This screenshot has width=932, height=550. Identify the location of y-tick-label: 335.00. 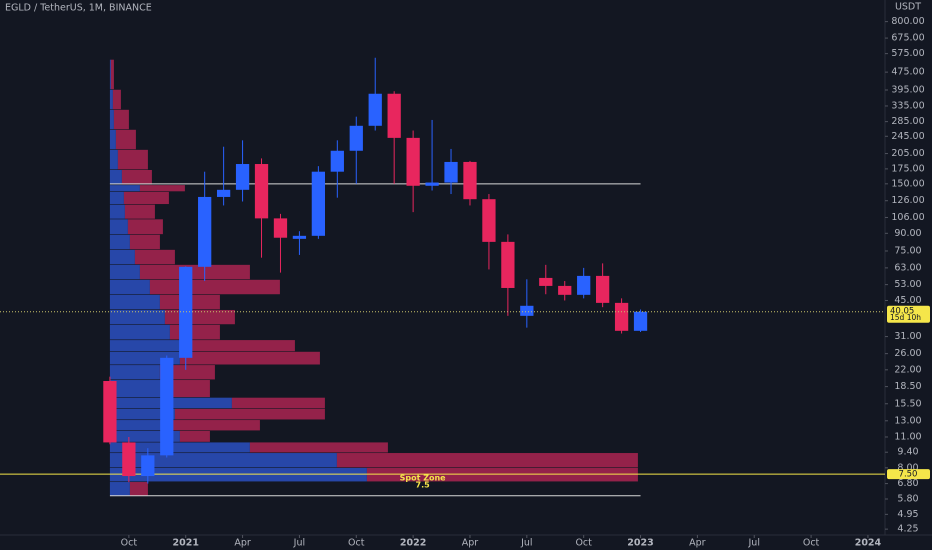
(907, 105).